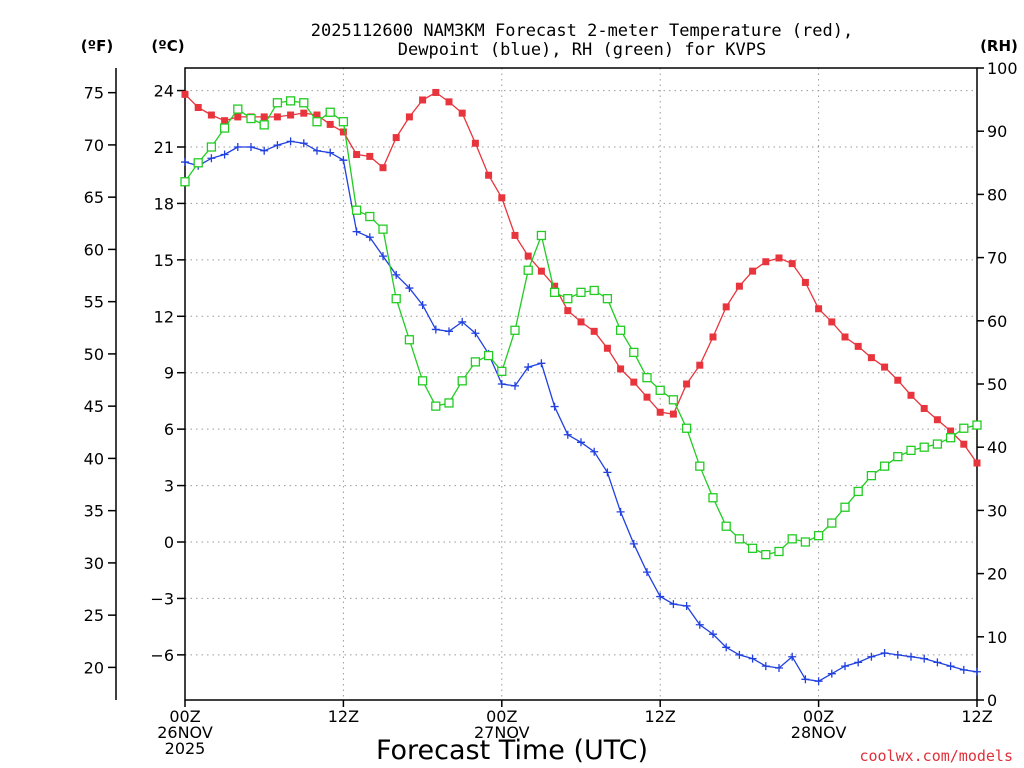 Image resolution: width=1024 pixels, height=768 pixels. What do you see at coordinates (94, 354) in the screenshot?
I see `fahrenheit-tick-label: 50` at bounding box center [94, 354].